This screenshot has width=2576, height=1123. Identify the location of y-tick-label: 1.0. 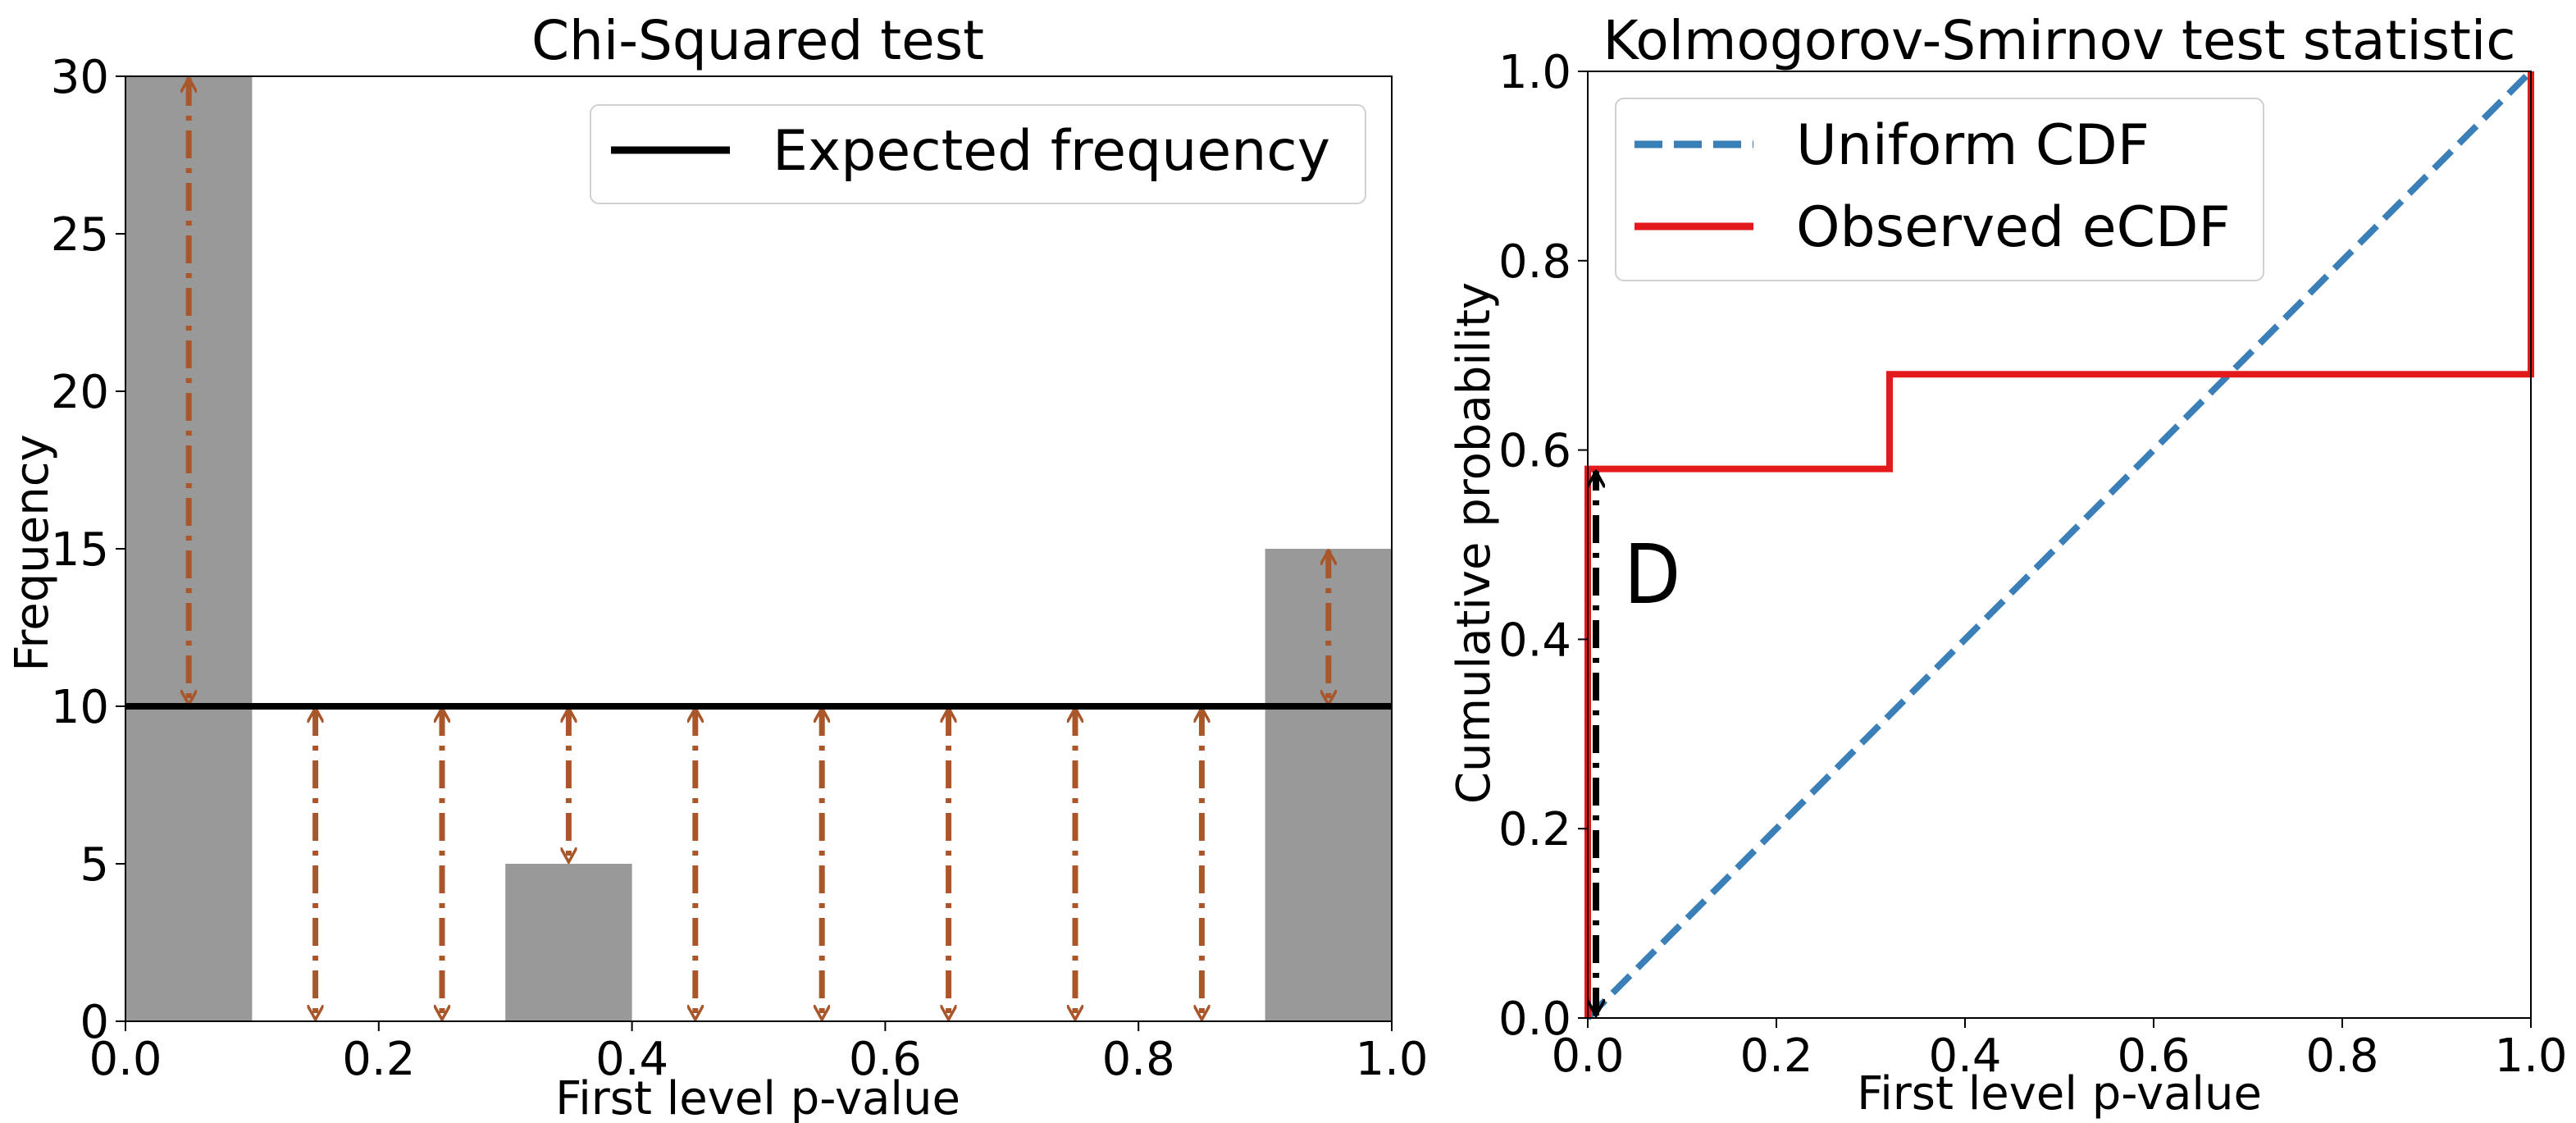
(1534, 72).